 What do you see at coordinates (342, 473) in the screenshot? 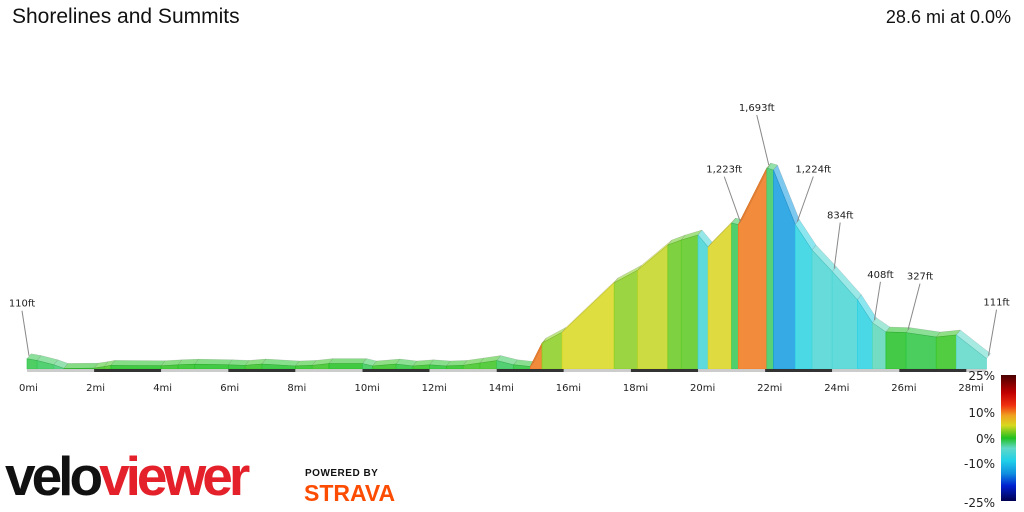
I see `powered-by-label: POWERED BY` at bounding box center [342, 473].